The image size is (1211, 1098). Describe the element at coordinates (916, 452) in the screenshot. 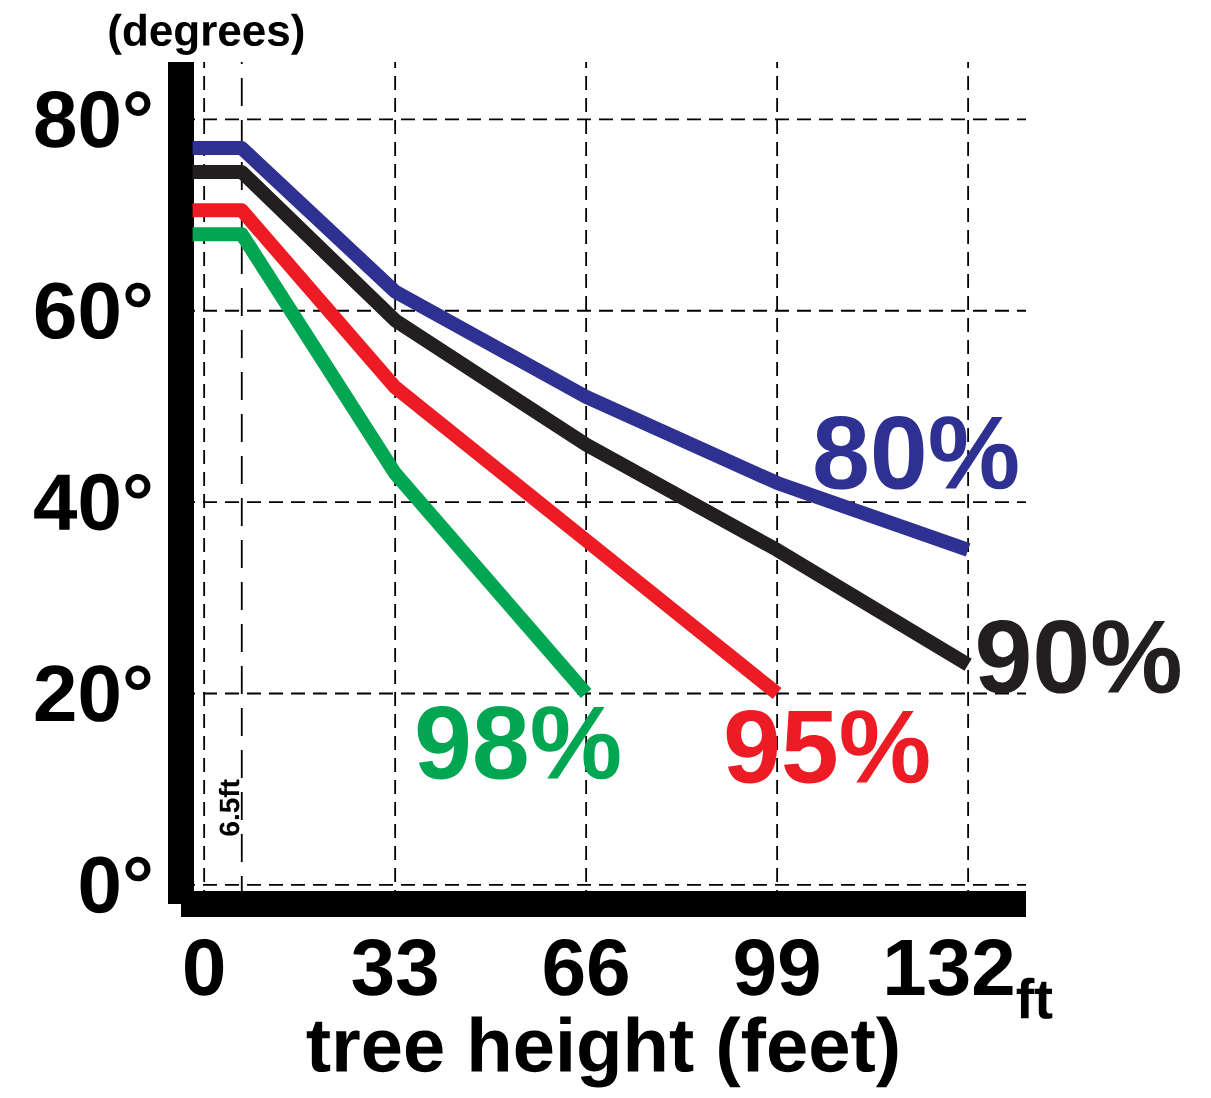

I see `series-label: 80%` at that location.